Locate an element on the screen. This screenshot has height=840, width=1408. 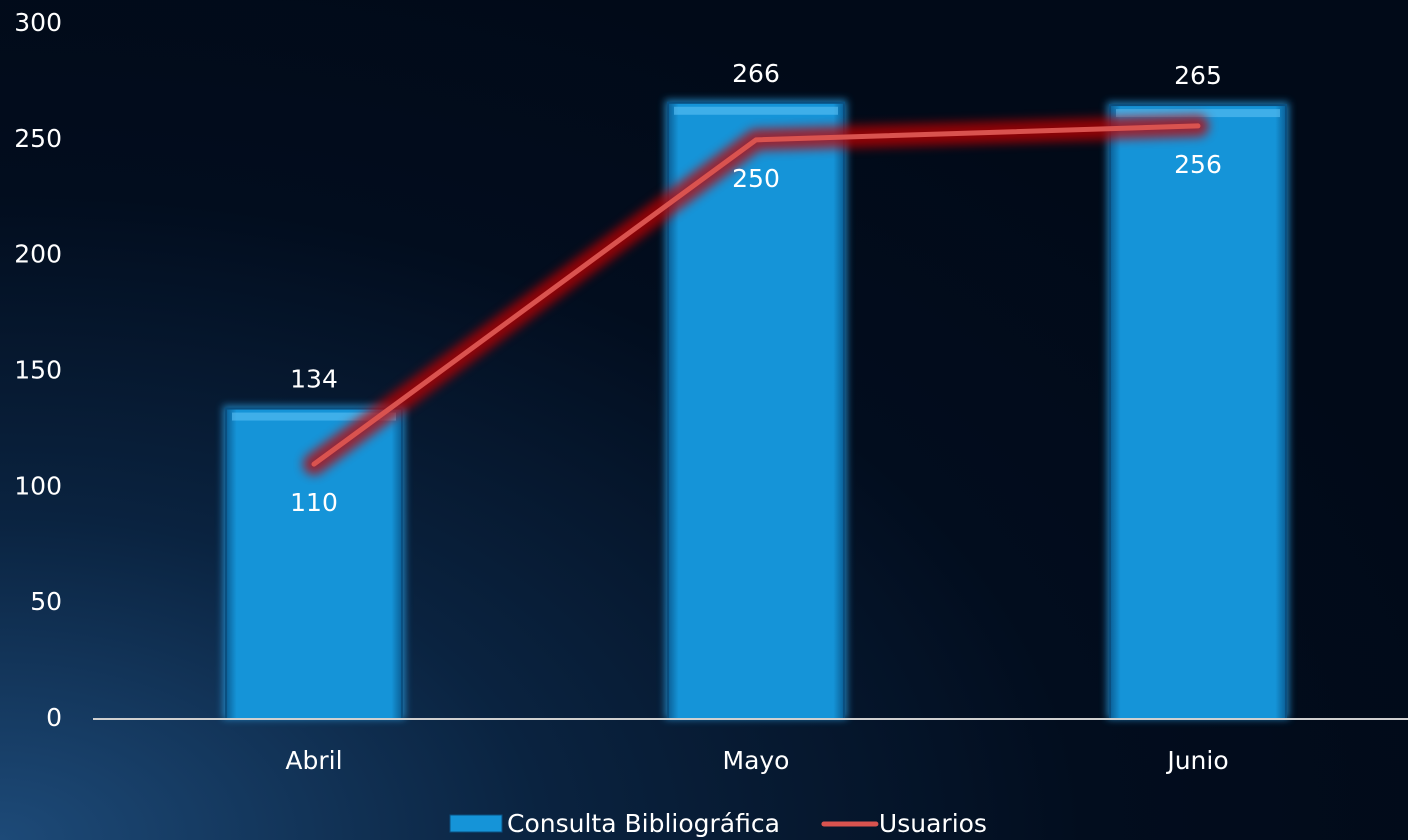
y-tick-label: 200 is located at coordinates (38, 254).